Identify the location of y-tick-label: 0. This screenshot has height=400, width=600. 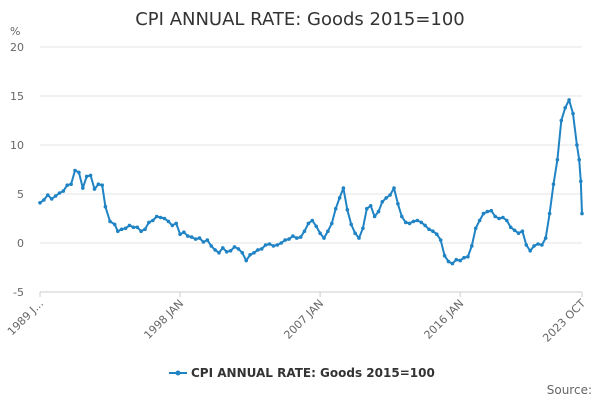
(20, 243).